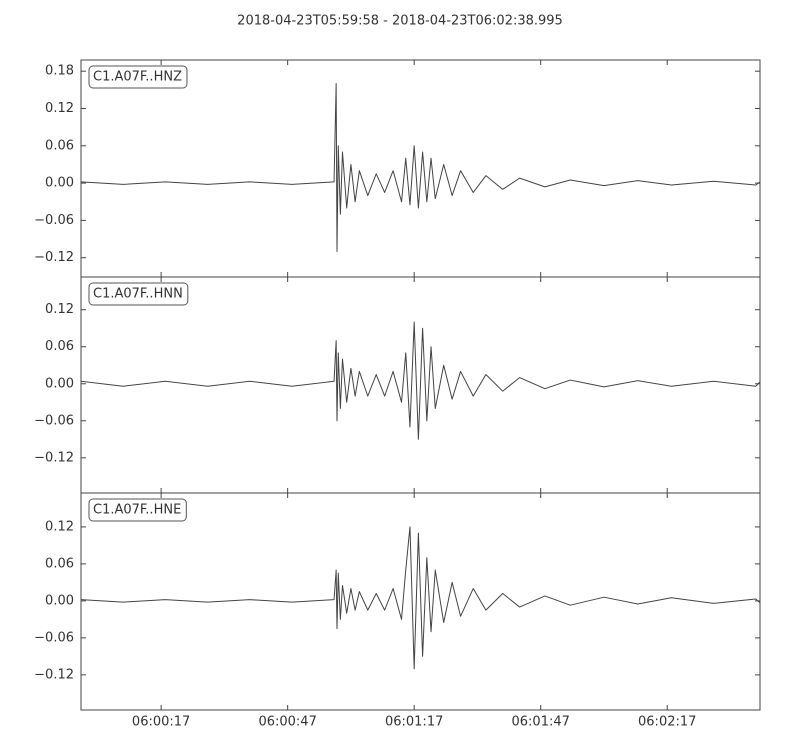 The height and width of the screenshot is (750, 800). What do you see at coordinates (287, 722) in the screenshot?
I see `x-tick-label: 06:00:47` at bounding box center [287, 722].